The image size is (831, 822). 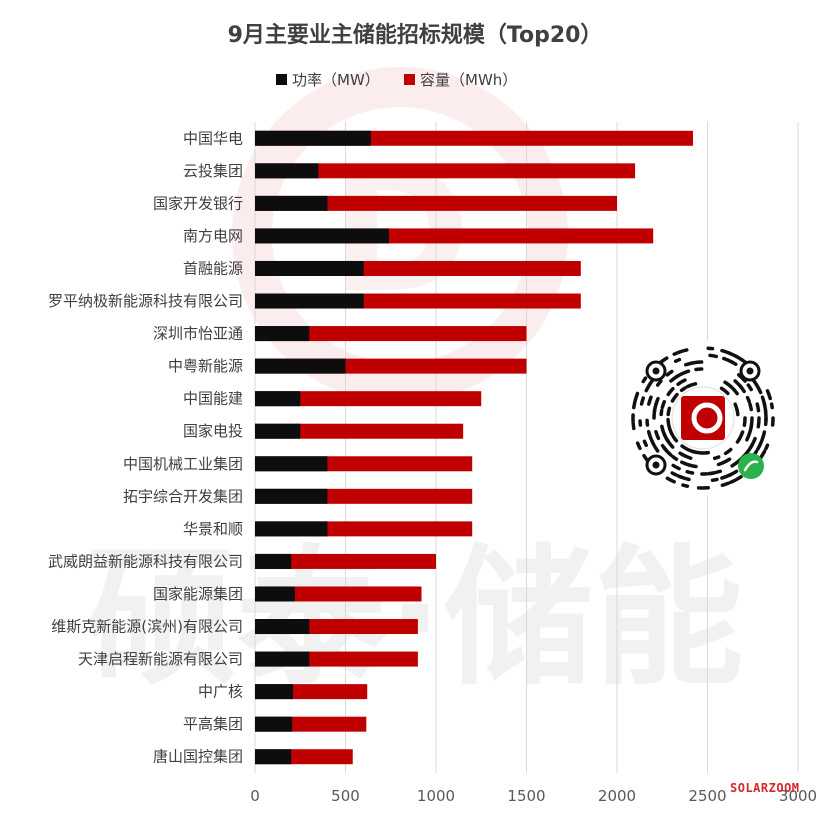 I want to click on category-label: 中国机械工业集团, so click(x=183, y=464).